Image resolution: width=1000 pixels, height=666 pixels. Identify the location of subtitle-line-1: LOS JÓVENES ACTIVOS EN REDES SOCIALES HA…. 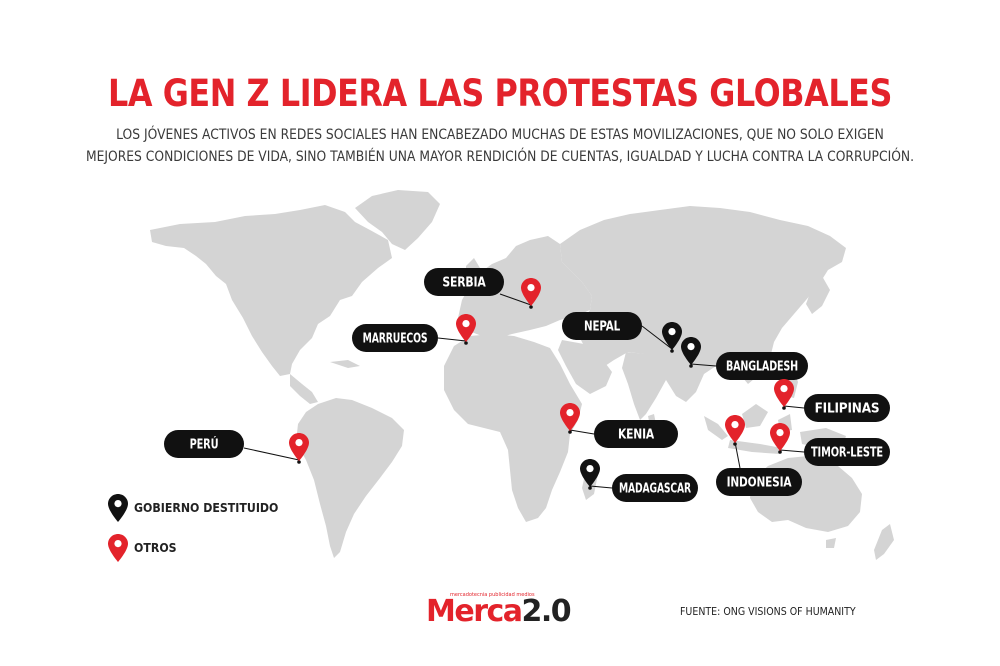
(500, 135).